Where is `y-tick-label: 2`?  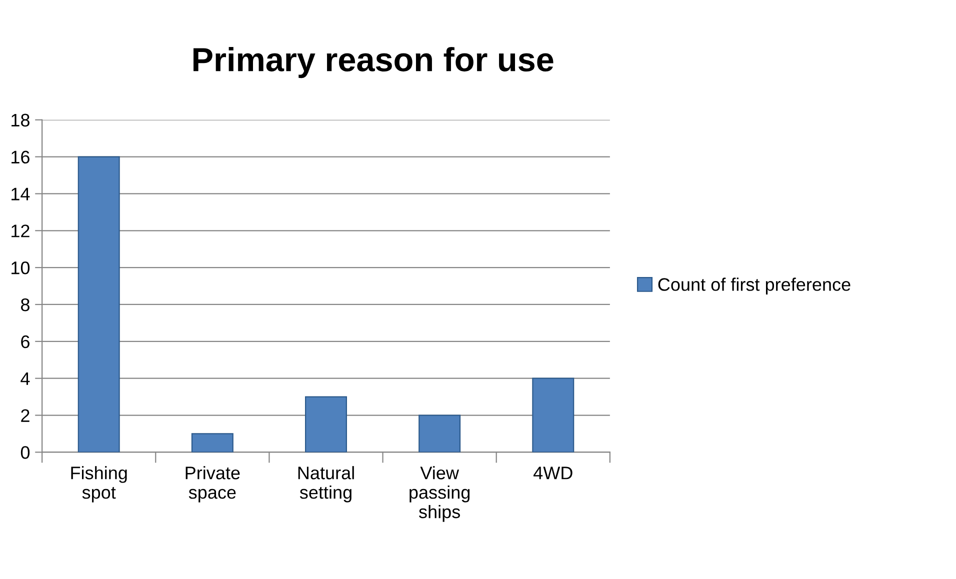
y-tick-label: 2 is located at coordinates (25, 415).